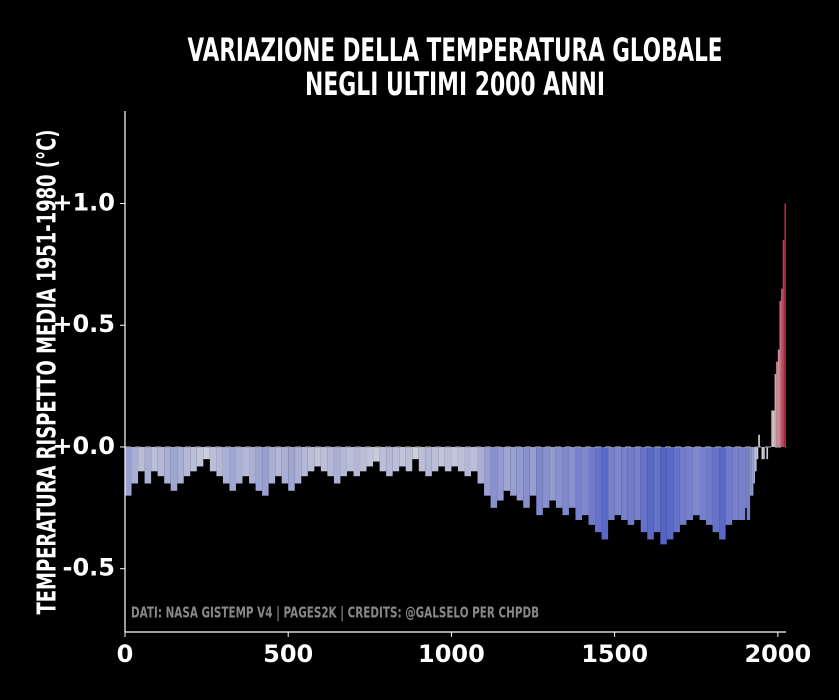 The width and height of the screenshot is (839, 700). I want to click on chart-title: VARIAZIONE DELLA TEMPERATURA GLOBALE, so click(455, 50).